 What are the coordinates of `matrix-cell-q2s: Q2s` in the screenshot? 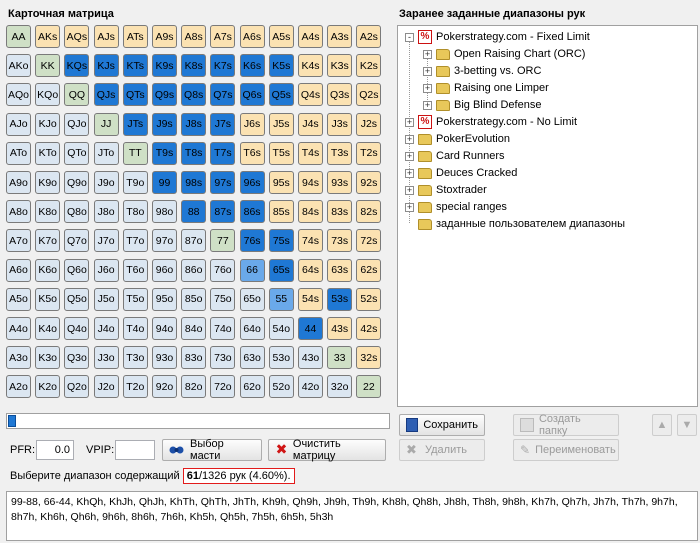 It's located at (369, 95).